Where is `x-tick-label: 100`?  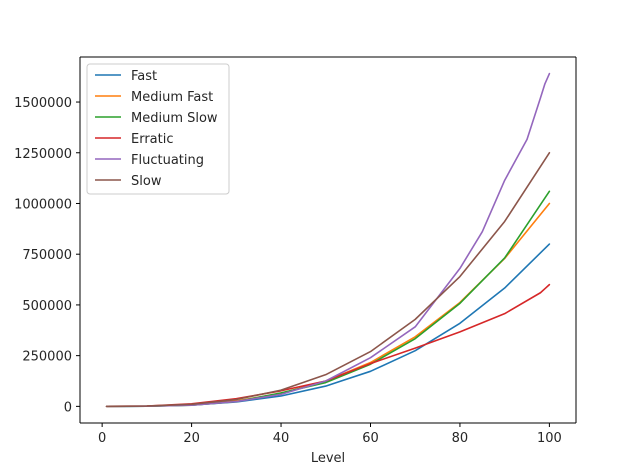 x-tick-label: 100 is located at coordinates (549, 438).